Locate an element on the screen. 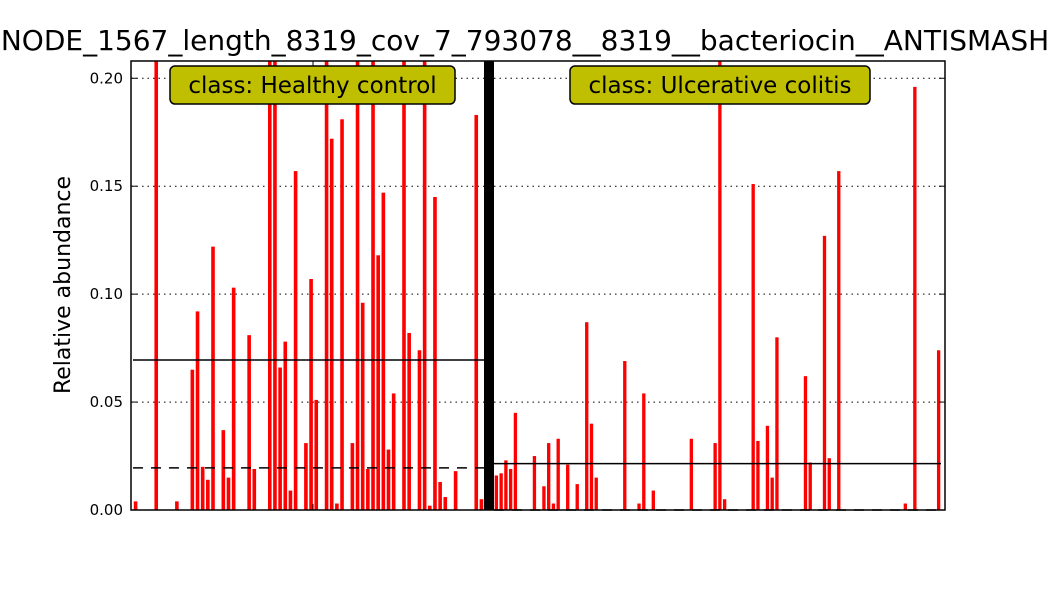 This screenshot has width=1050, height=600. class-label-text-uc: class: Ulcerative colitis is located at coordinates (719, 86).